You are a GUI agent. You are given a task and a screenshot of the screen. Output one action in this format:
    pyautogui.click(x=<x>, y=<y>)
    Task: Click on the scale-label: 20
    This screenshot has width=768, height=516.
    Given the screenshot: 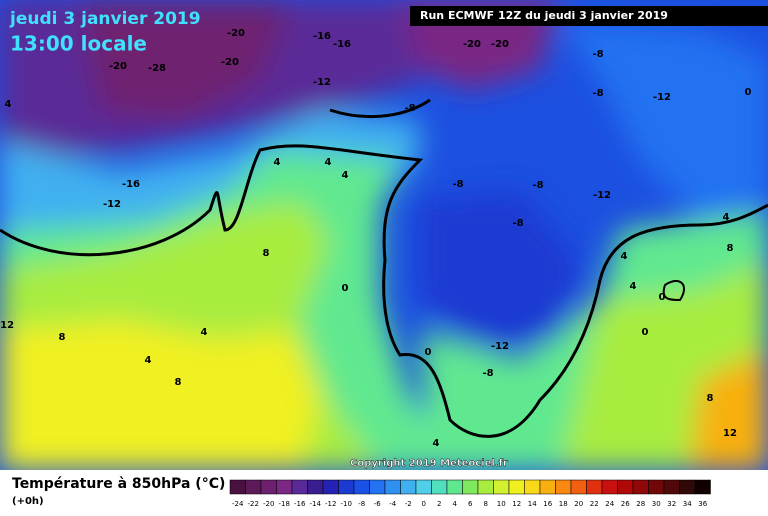 What is the action you would take?
    pyautogui.click(x=578, y=504)
    